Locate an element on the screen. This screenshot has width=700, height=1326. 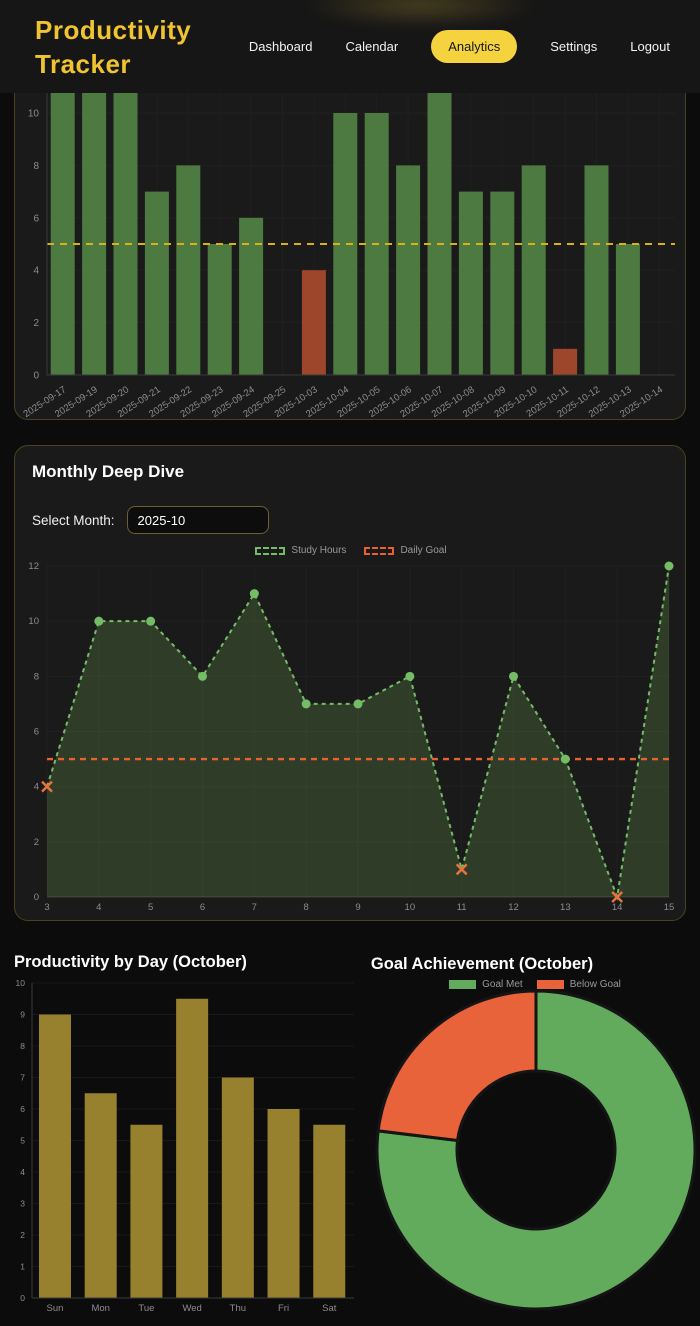
svg-text: Sat is located at coordinates (329, 1308).